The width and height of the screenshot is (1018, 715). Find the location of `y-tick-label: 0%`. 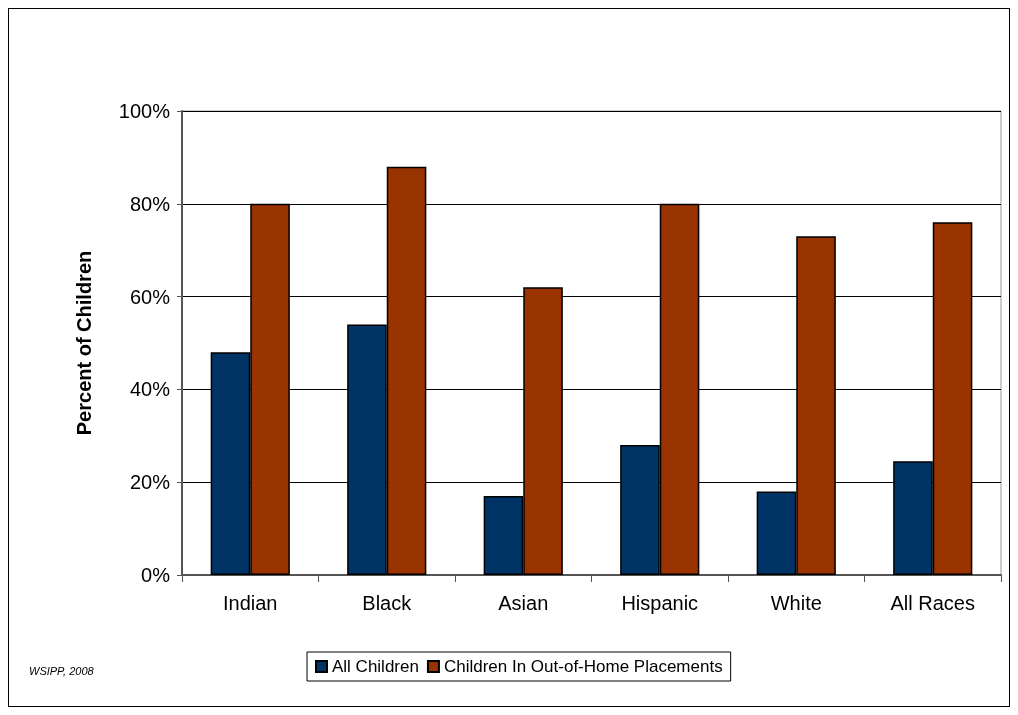

y-tick-label: 0% is located at coordinates (156, 575).